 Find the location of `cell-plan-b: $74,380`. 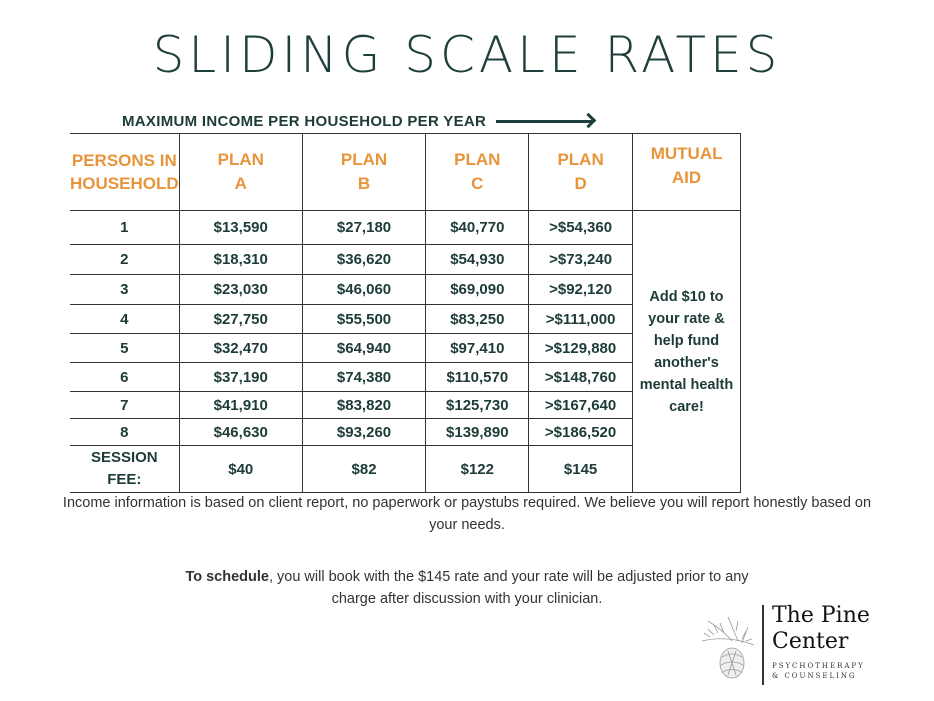

cell-plan-b: $74,380 is located at coordinates (364, 377).